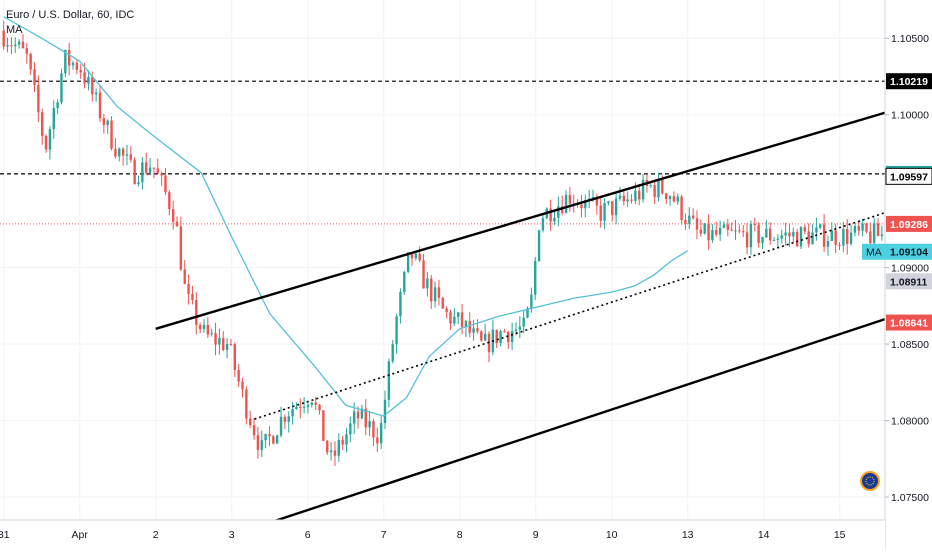 Image resolution: width=932 pixels, height=555 pixels. I want to click on price-tick-label: 1.10500, so click(910, 39).